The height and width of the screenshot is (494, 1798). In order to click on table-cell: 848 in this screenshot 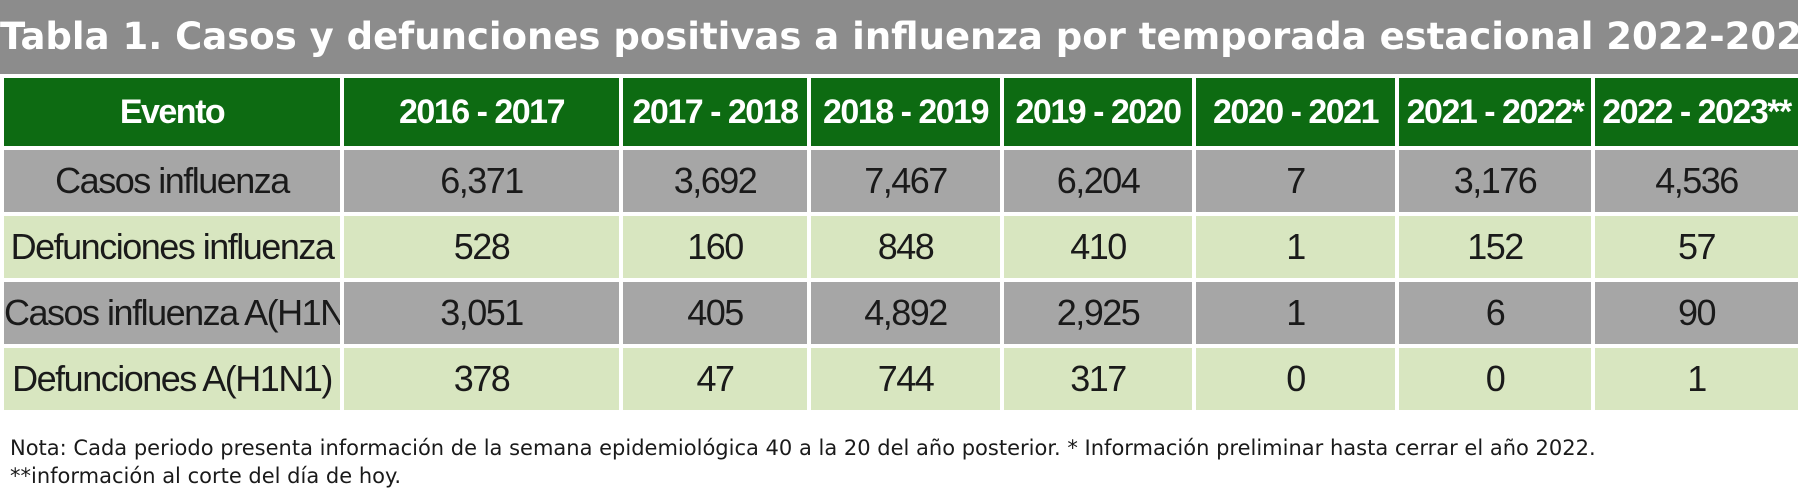, I will do `click(905, 247)`.